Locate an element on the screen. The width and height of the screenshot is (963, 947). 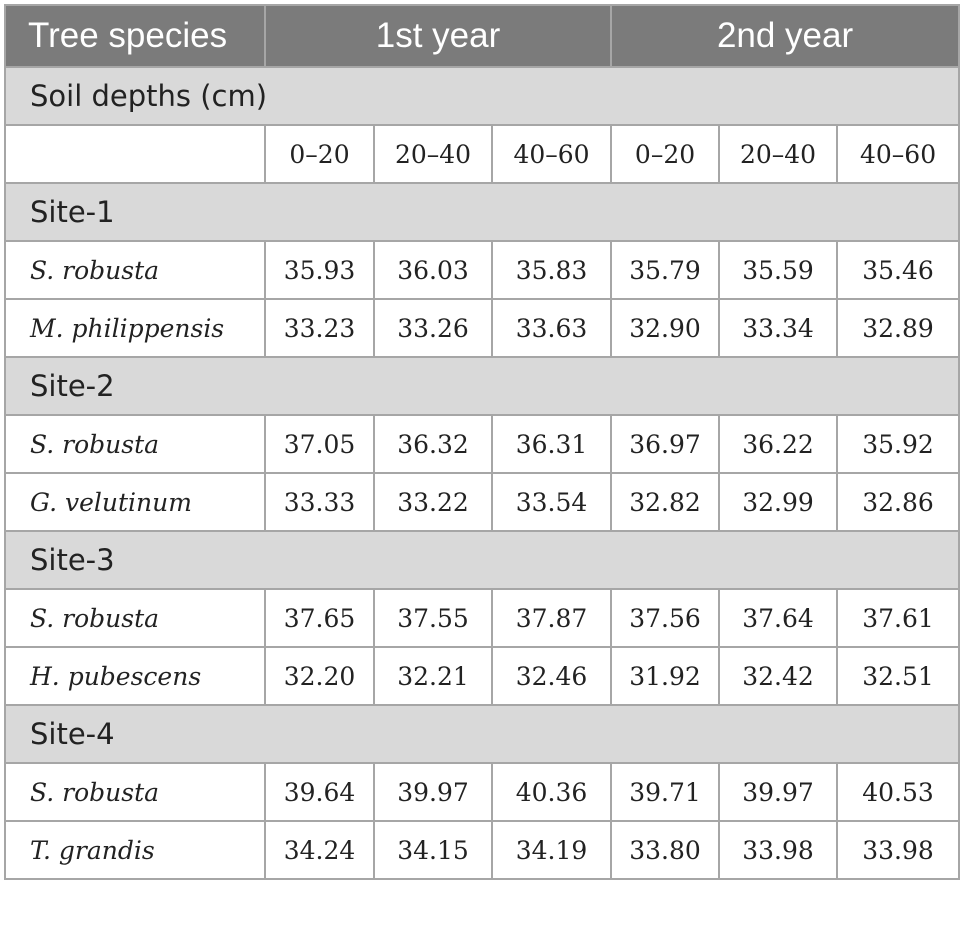
value-cell: 32.86 is located at coordinates (898, 502).